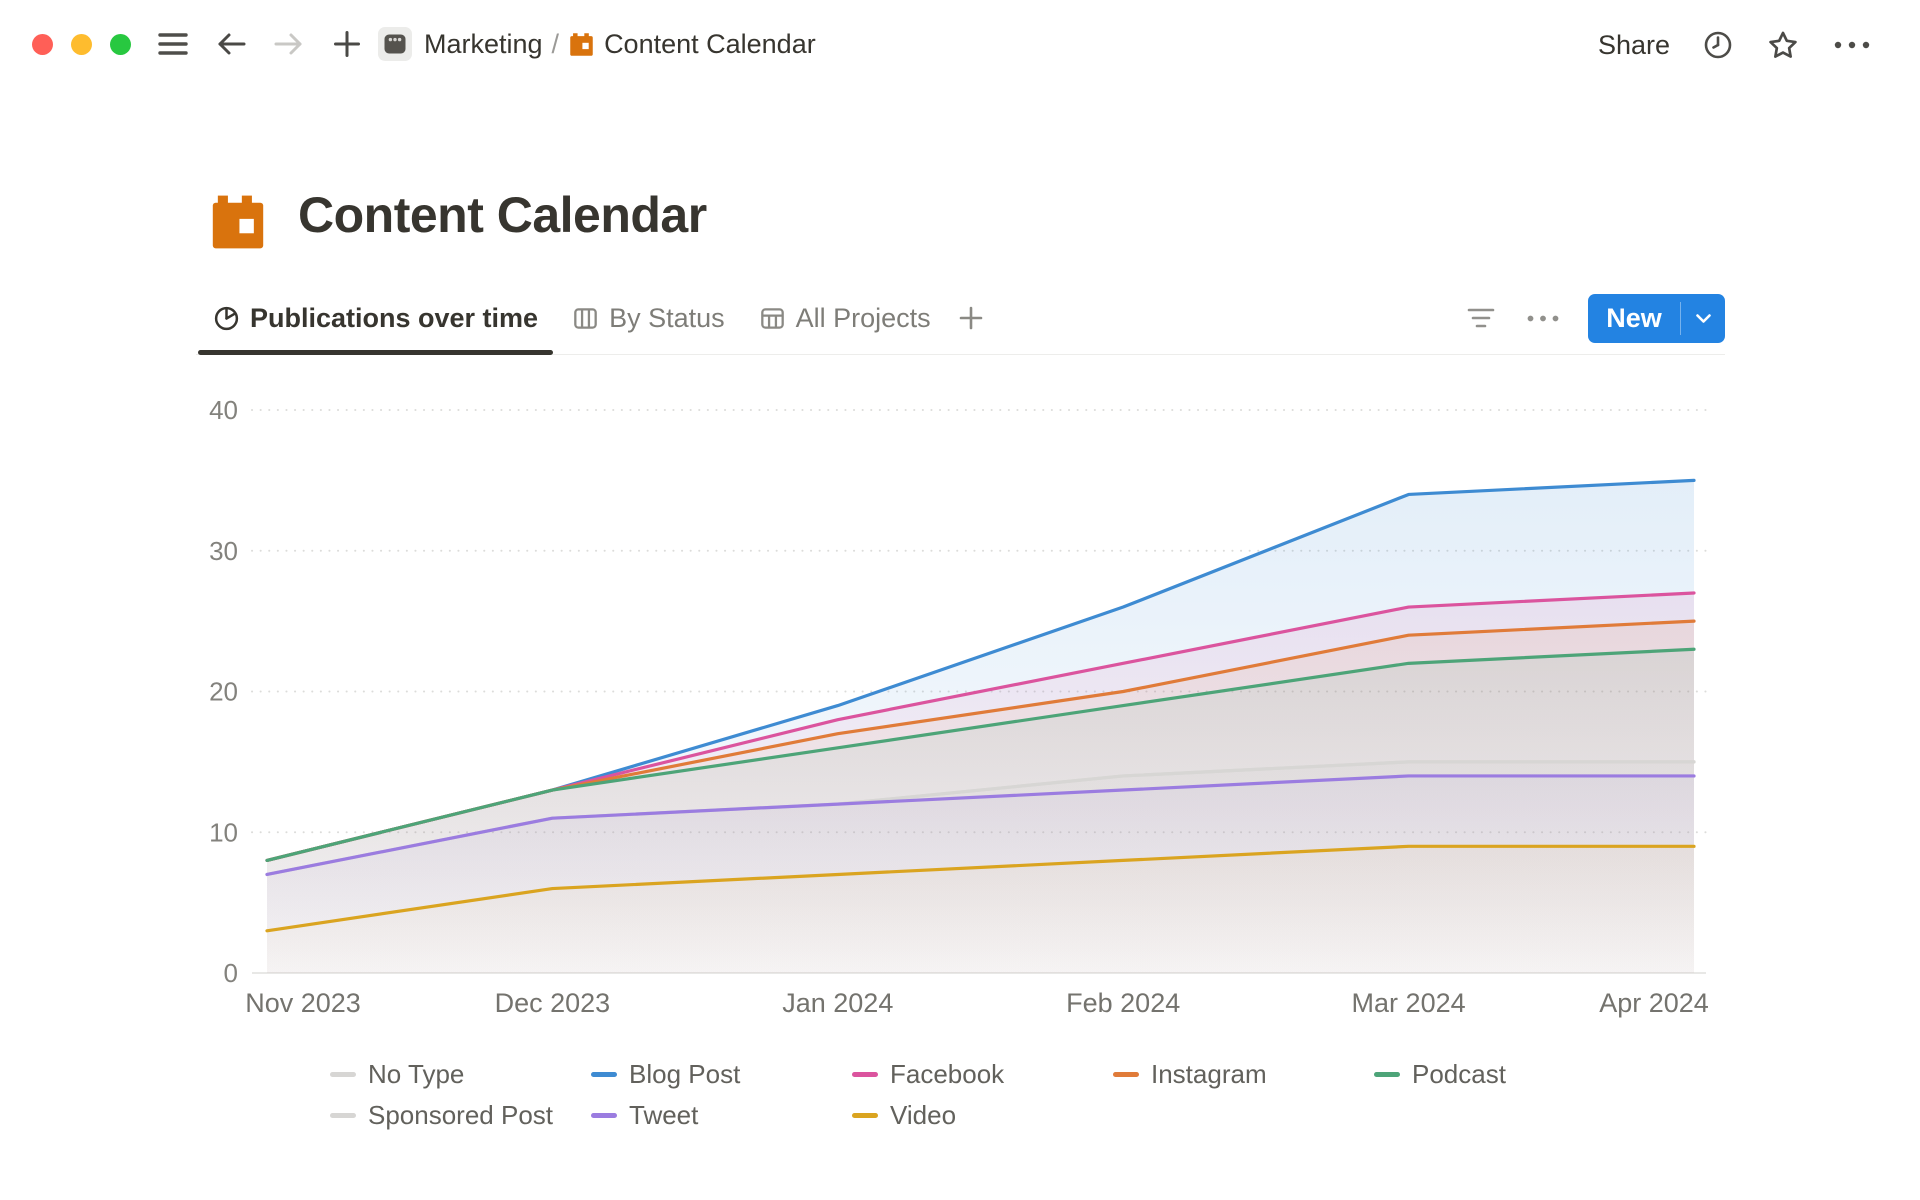 This screenshot has height=1200, width=1920. I want to click on add-view-button, so click(971, 318).